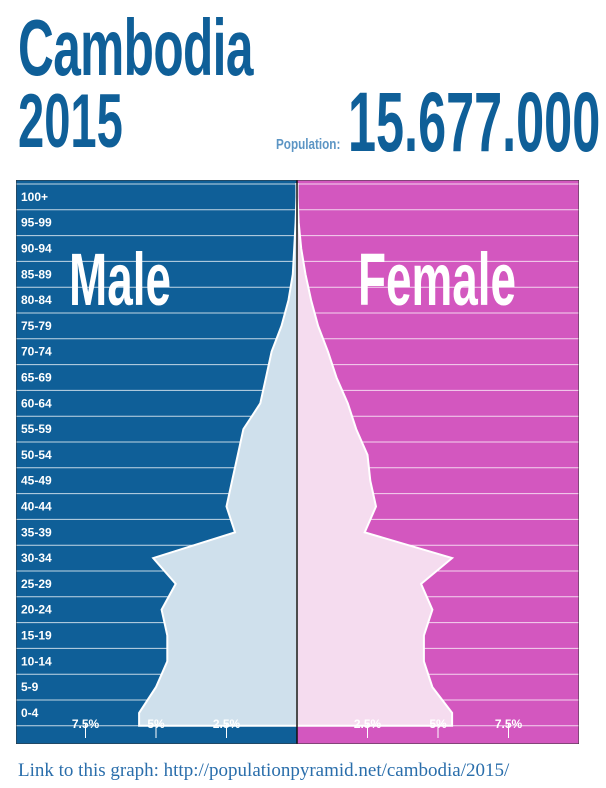 This screenshot has height=788, width=606. Describe the element at coordinates (36, 326) in the screenshot. I see `age-group-label: 75-79` at that location.